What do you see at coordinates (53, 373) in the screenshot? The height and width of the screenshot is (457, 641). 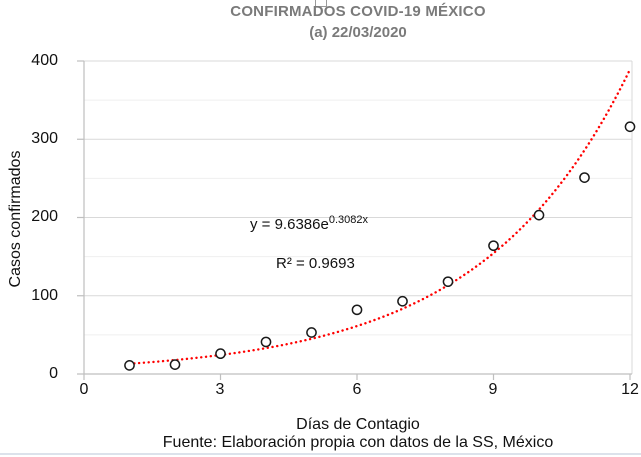 I see `y-tick-label-0: 0` at bounding box center [53, 373].